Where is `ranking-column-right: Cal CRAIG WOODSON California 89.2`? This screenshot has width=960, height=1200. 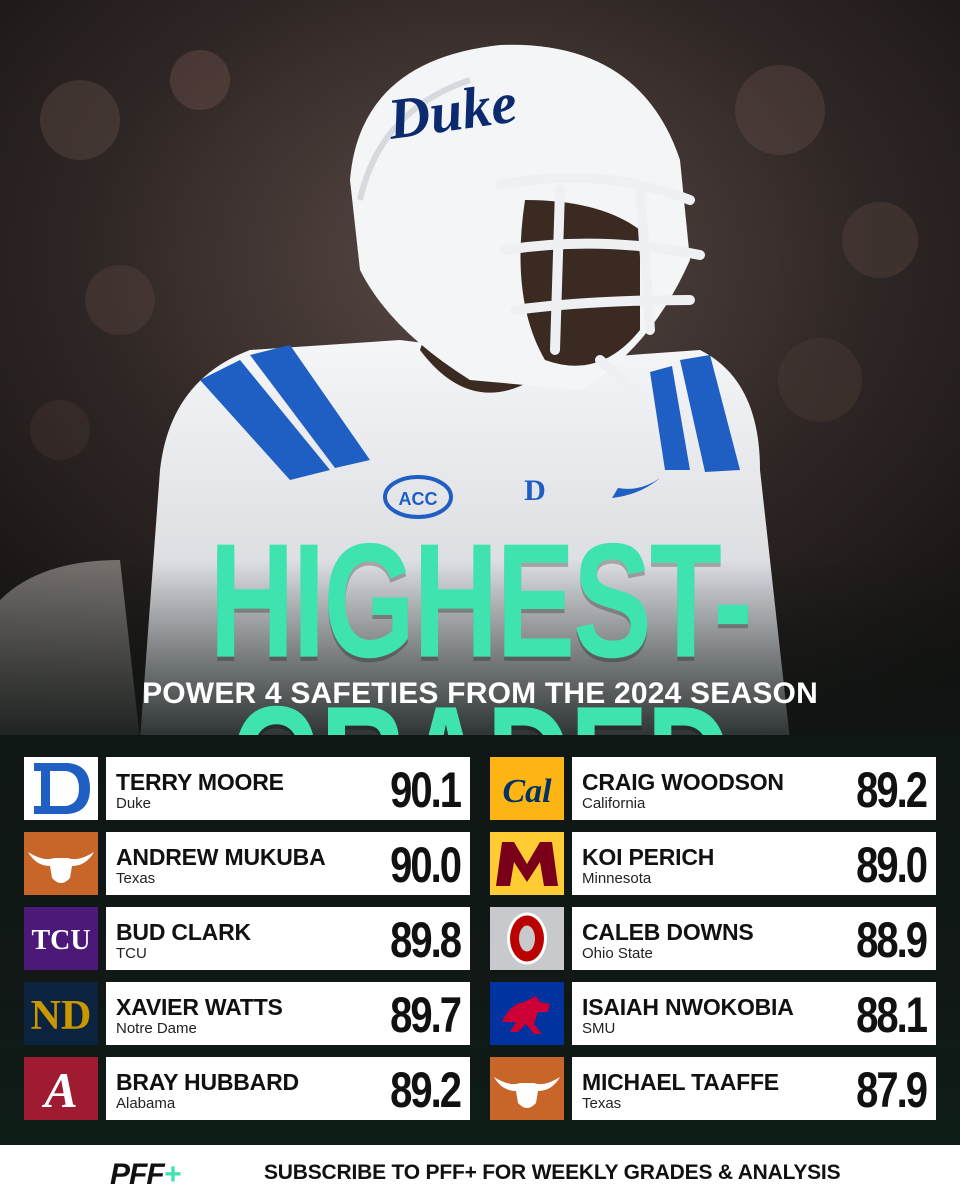 ranking-column-right: Cal CRAIG WOODSON California 89.2 is located at coordinates (713, 944).